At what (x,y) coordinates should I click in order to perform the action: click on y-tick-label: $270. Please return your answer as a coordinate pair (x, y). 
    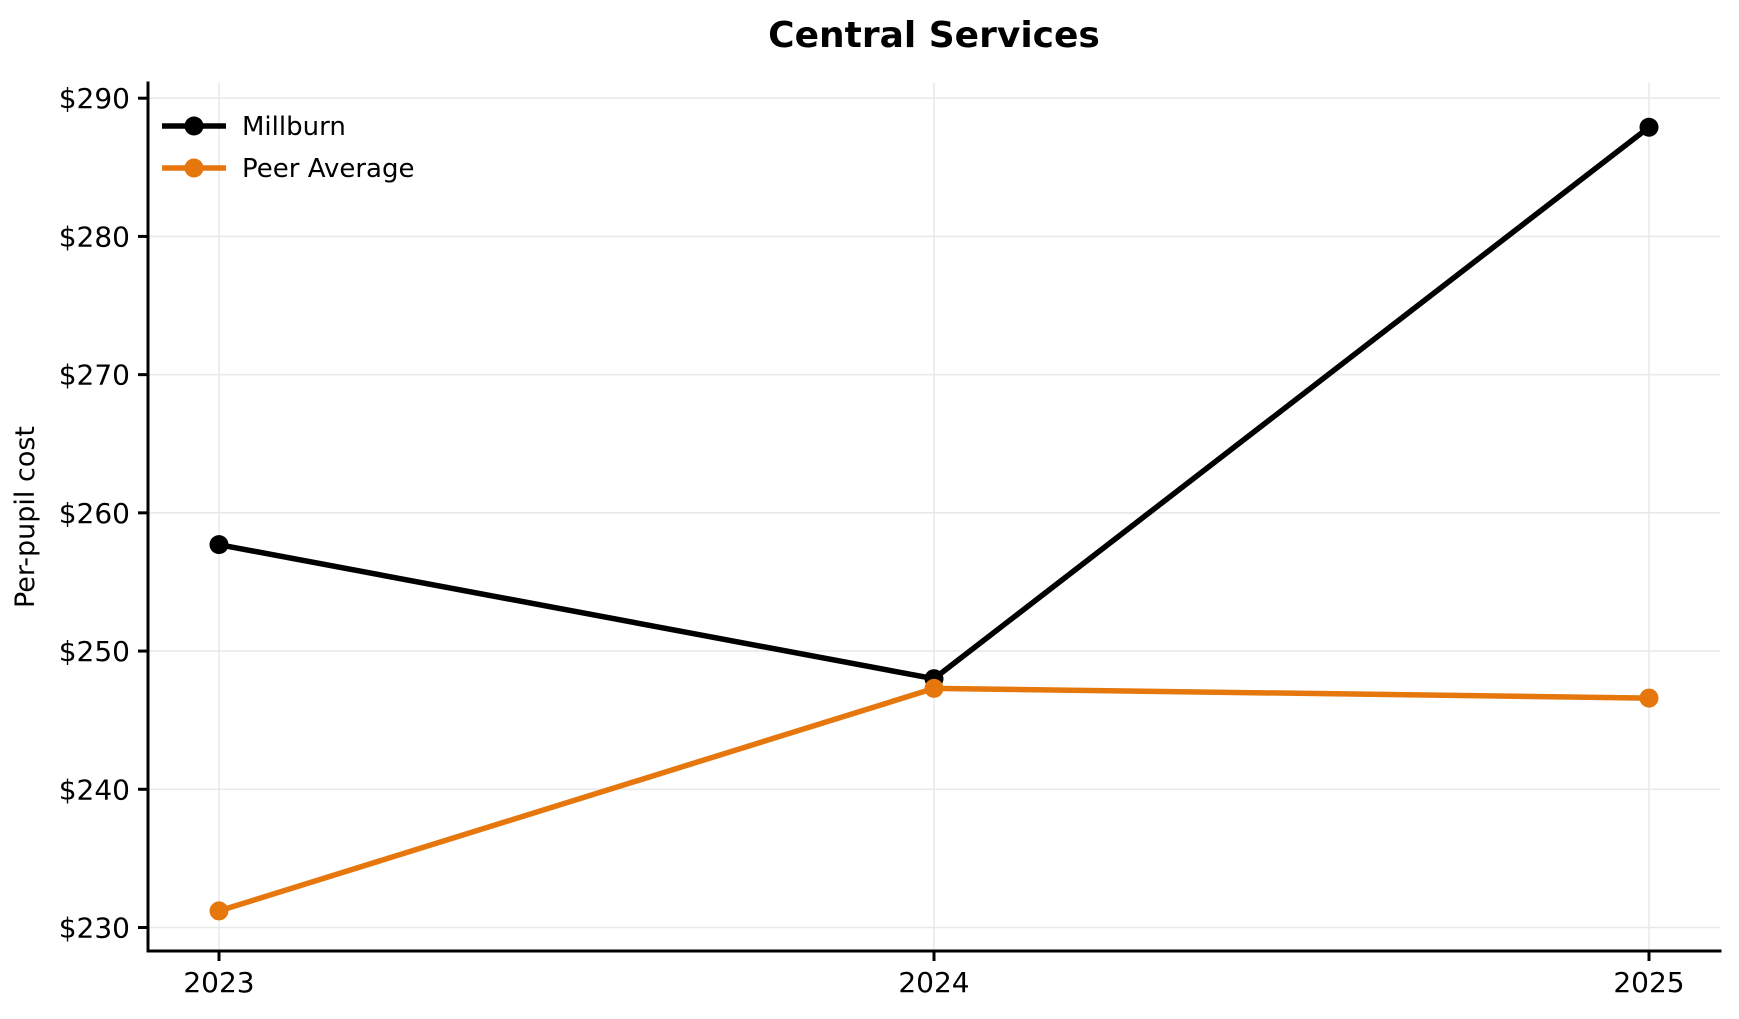
    Looking at the image, I should click on (94, 375).